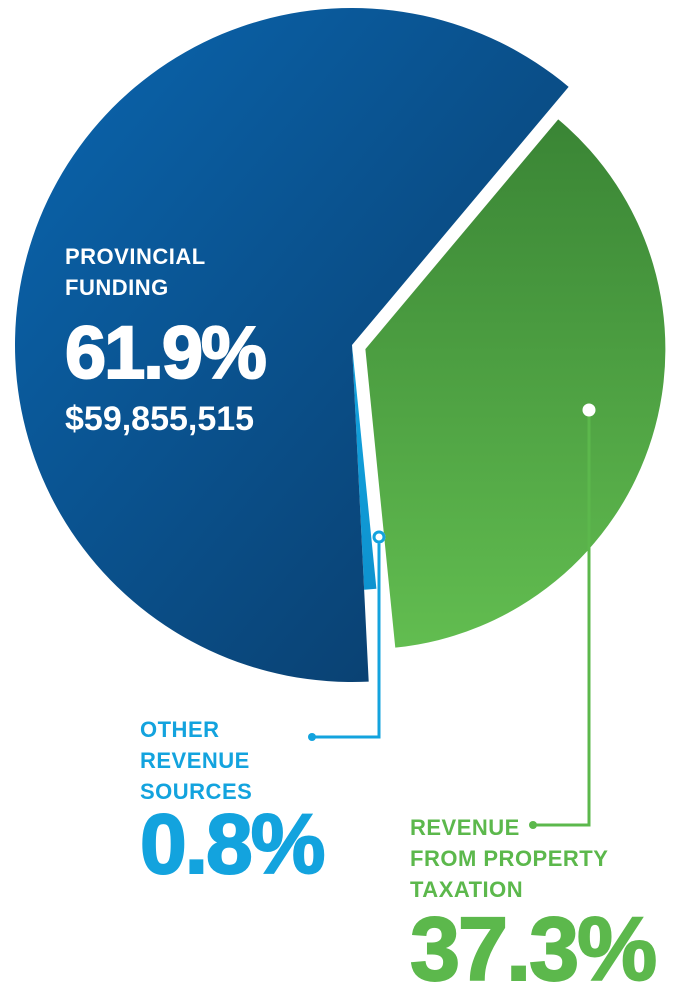 This screenshot has height=985, width=675. I want to click on label-line: PROVINCIAL, so click(138, 256).